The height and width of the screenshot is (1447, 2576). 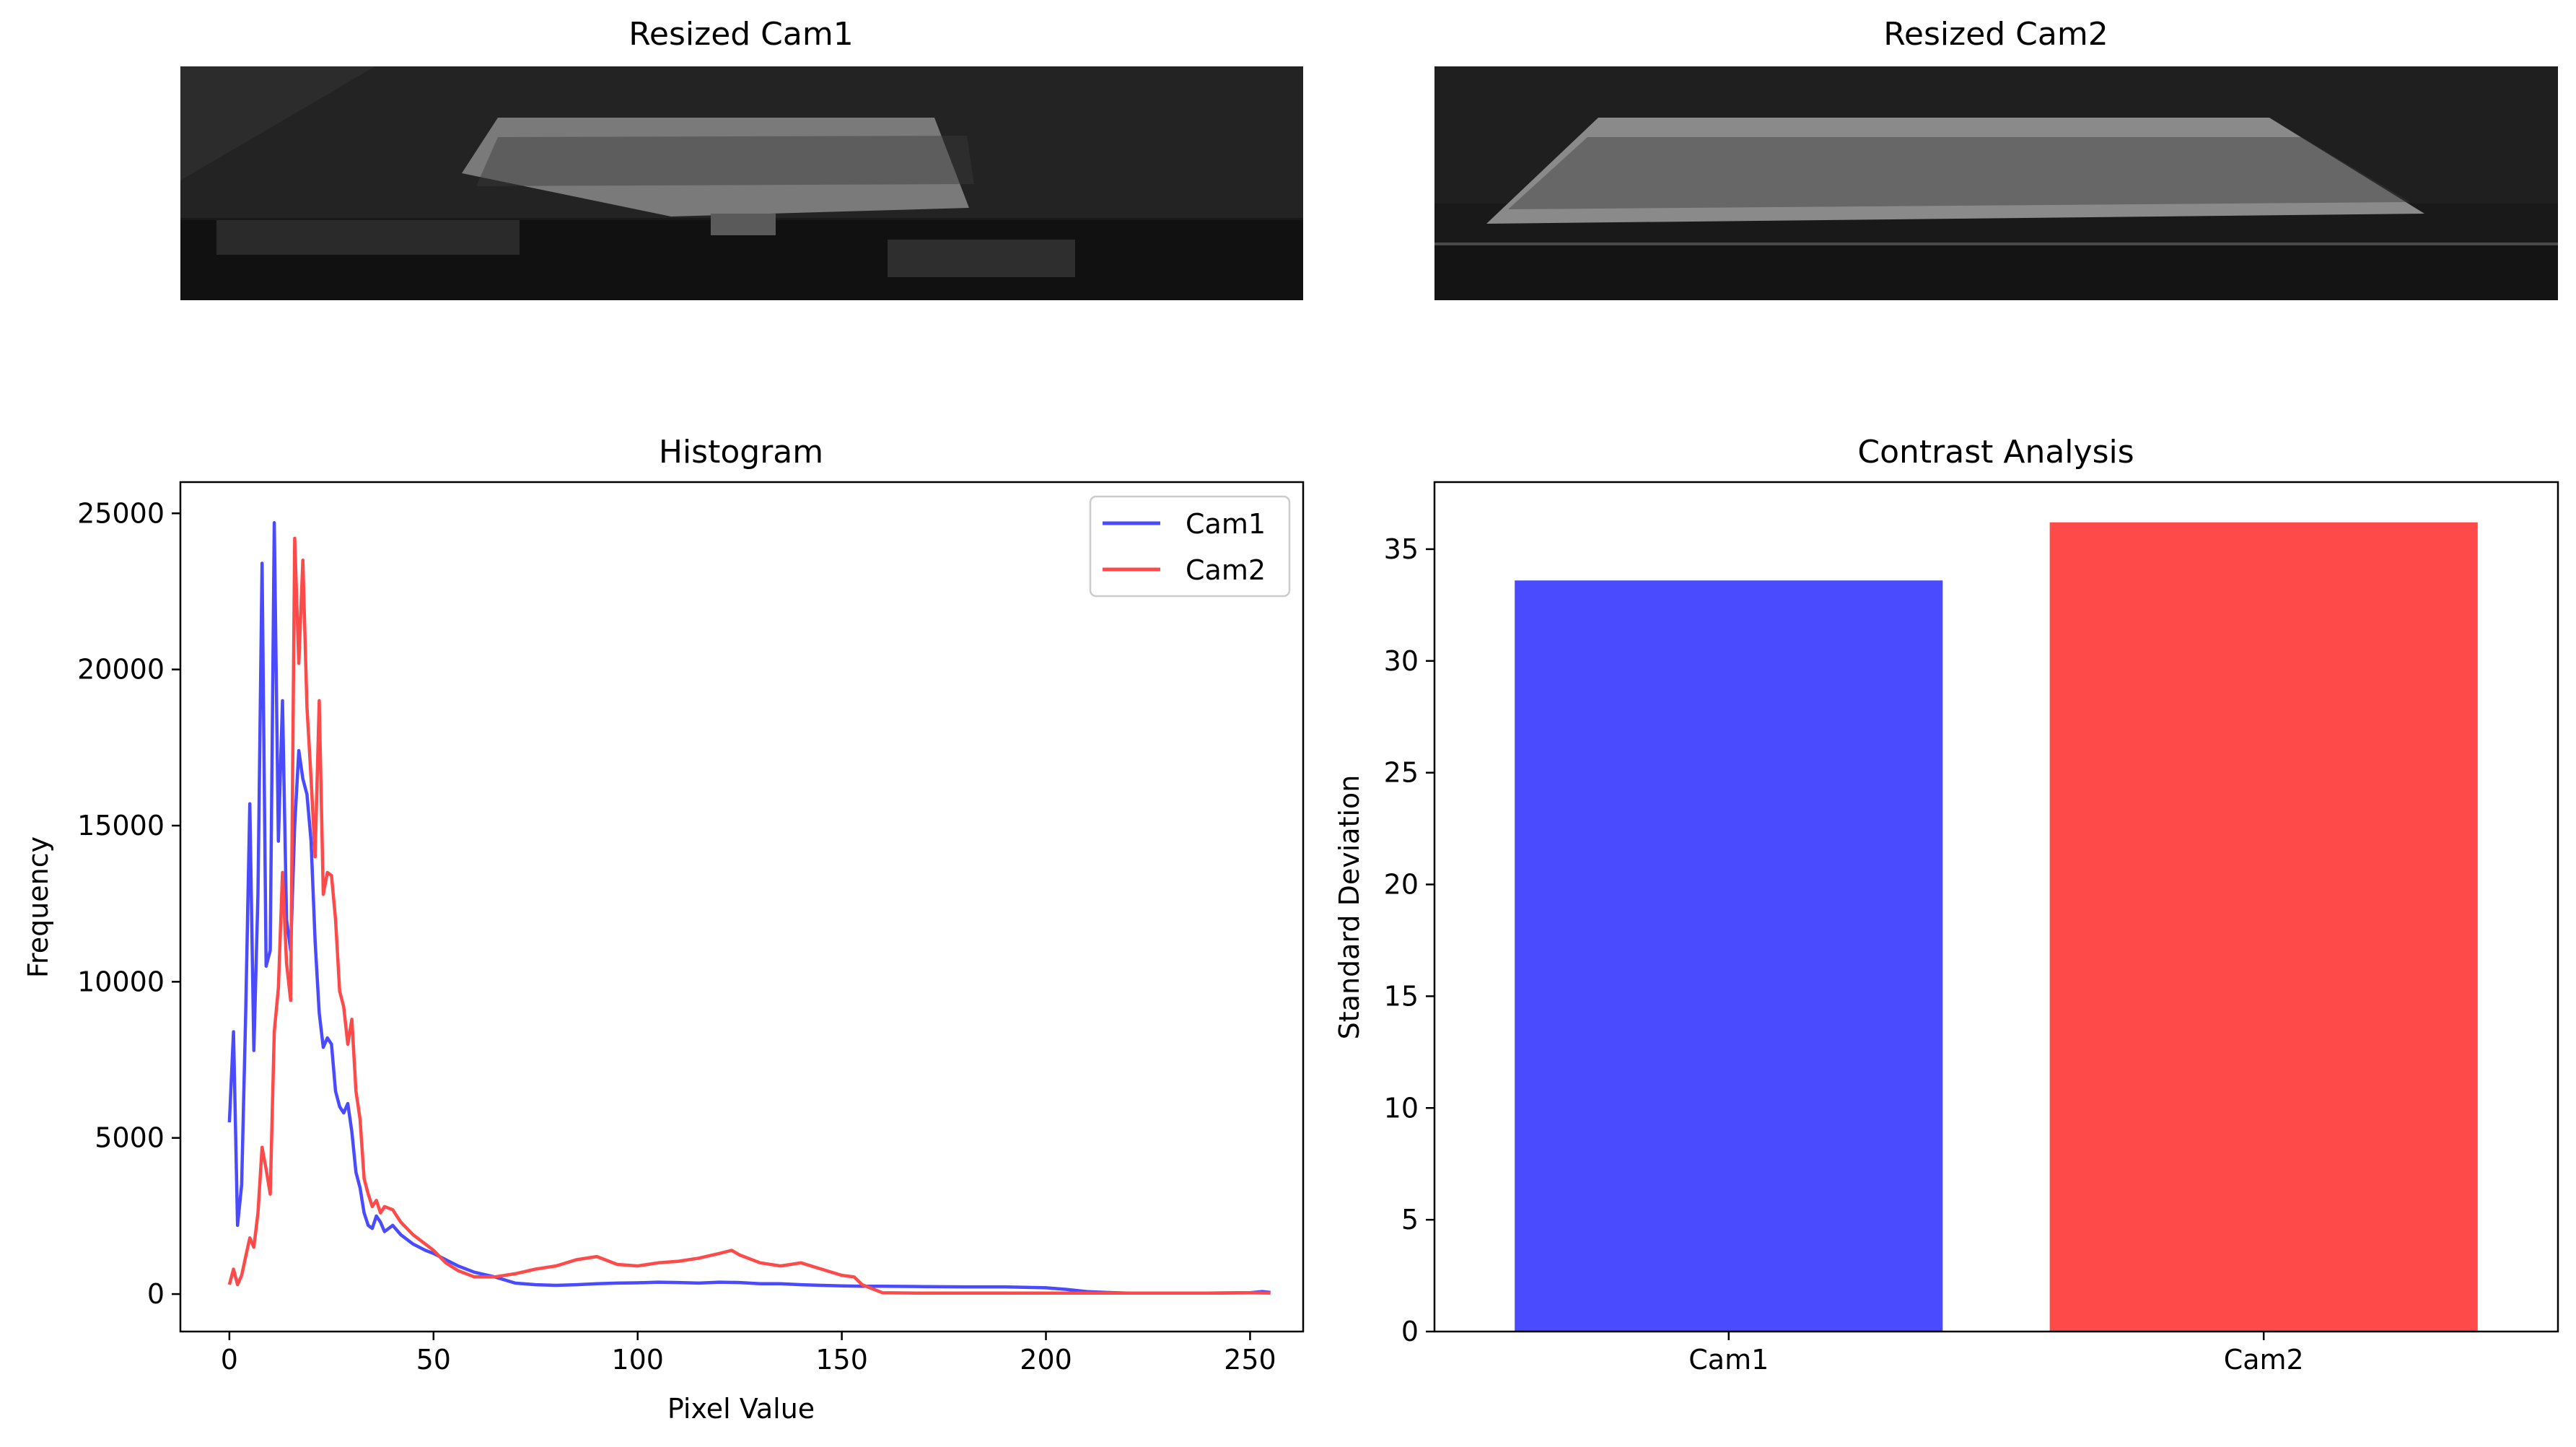 What do you see at coordinates (1250, 1360) in the screenshot?
I see `x-tick-label: 250` at bounding box center [1250, 1360].